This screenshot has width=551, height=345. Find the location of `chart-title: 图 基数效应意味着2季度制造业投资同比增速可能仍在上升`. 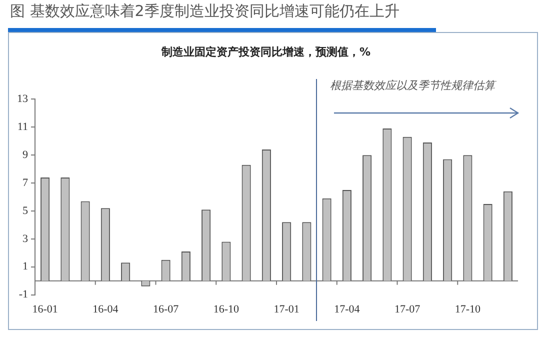

chart-title: 图 基数效应意味着2季度制造业投资同比增速可能仍在上升 is located at coordinates (205, 11).